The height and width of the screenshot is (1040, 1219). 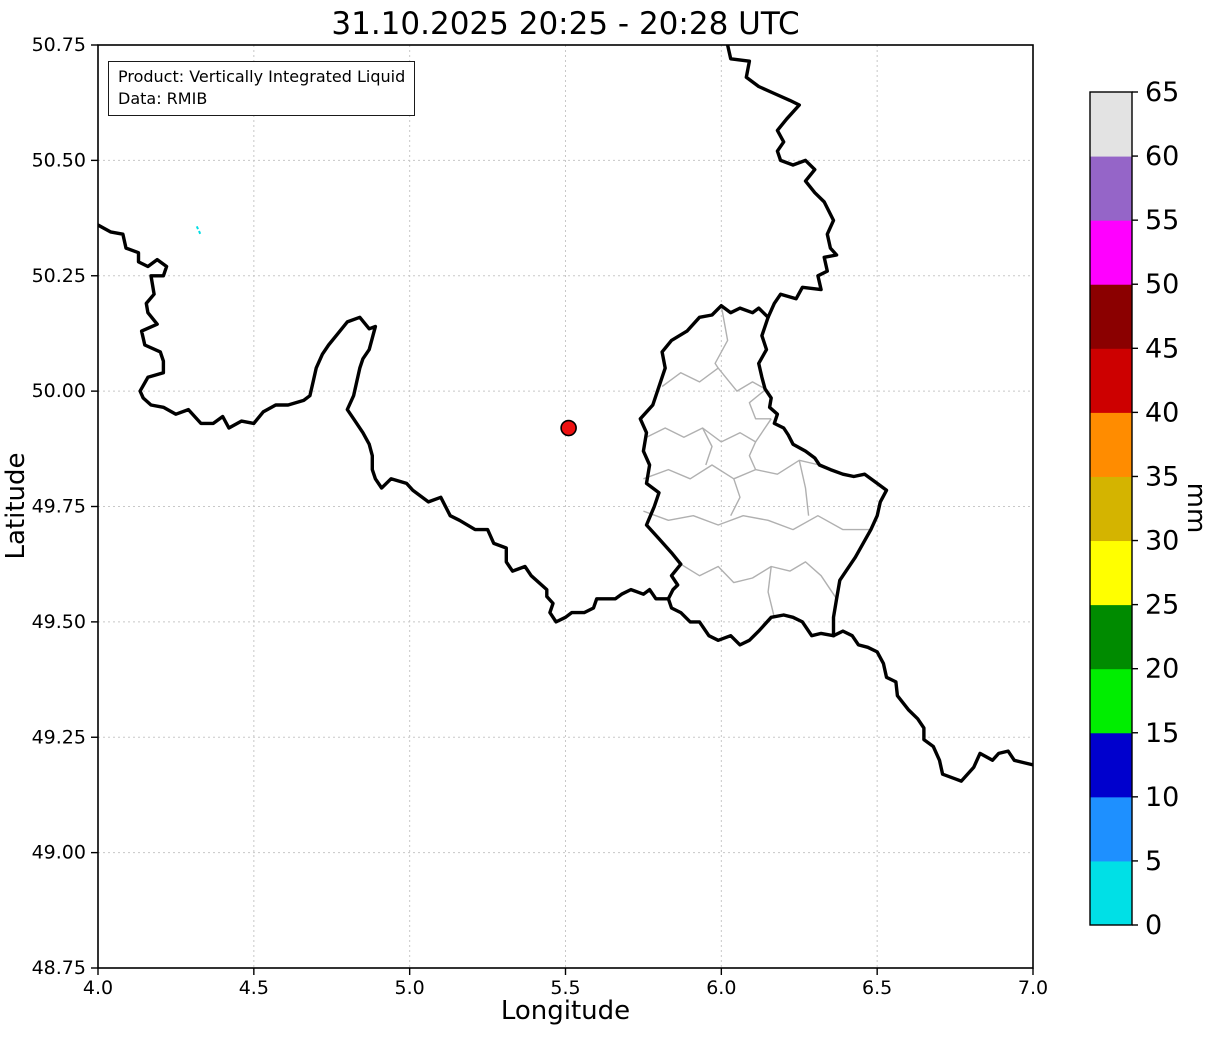 What do you see at coordinates (1162, 156) in the screenshot?
I see `colorbar-tick-label: 60` at bounding box center [1162, 156].